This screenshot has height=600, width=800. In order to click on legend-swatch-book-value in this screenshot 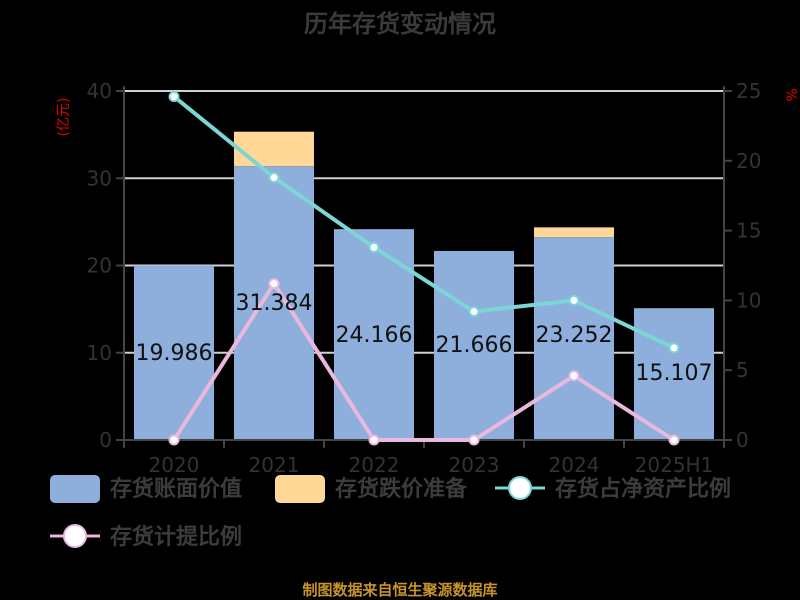, I will do `click(75, 489)`.